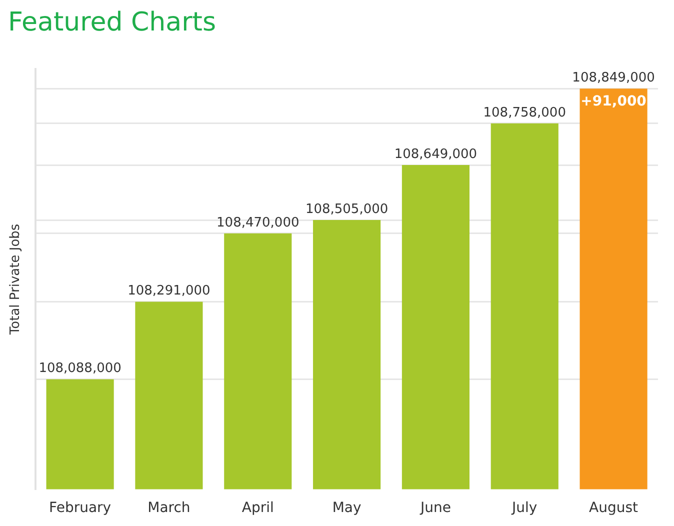 Image resolution: width=674 pixels, height=526 pixels. What do you see at coordinates (16, 280) in the screenshot?
I see `y-axis-title: Total Private Jobs` at bounding box center [16, 280].